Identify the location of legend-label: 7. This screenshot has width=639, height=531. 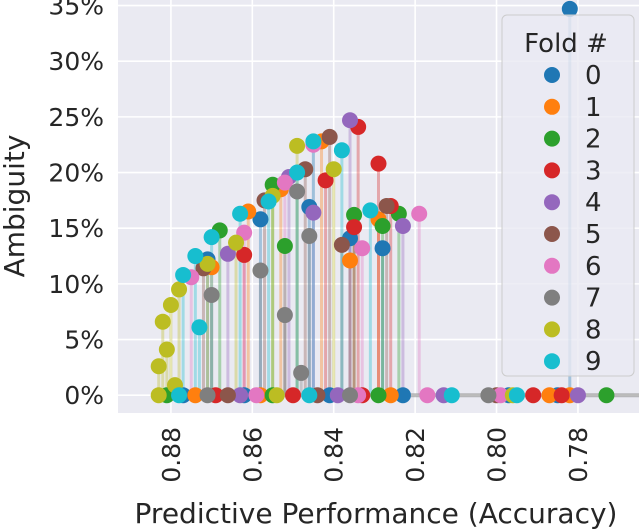
(593, 299).